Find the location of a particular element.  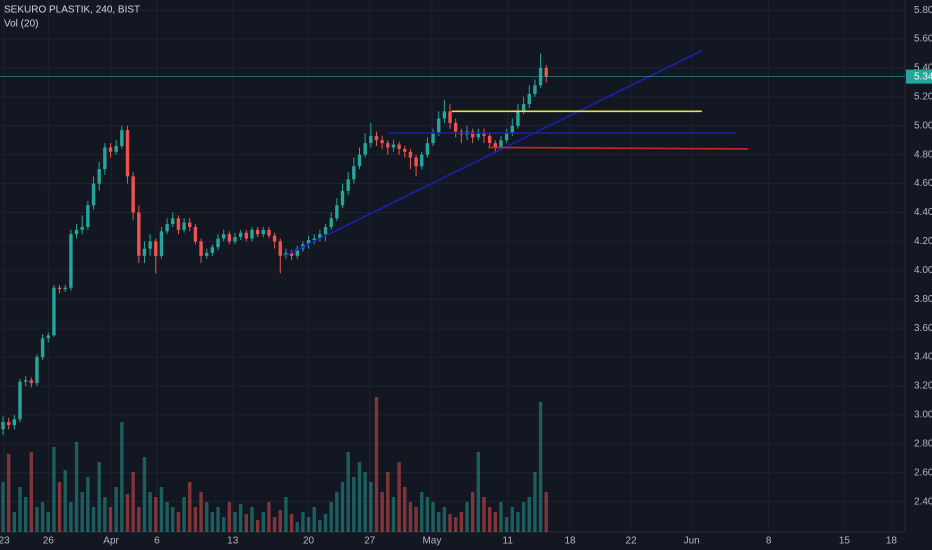

x-tick-label: 20 is located at coordinates (309, 541).